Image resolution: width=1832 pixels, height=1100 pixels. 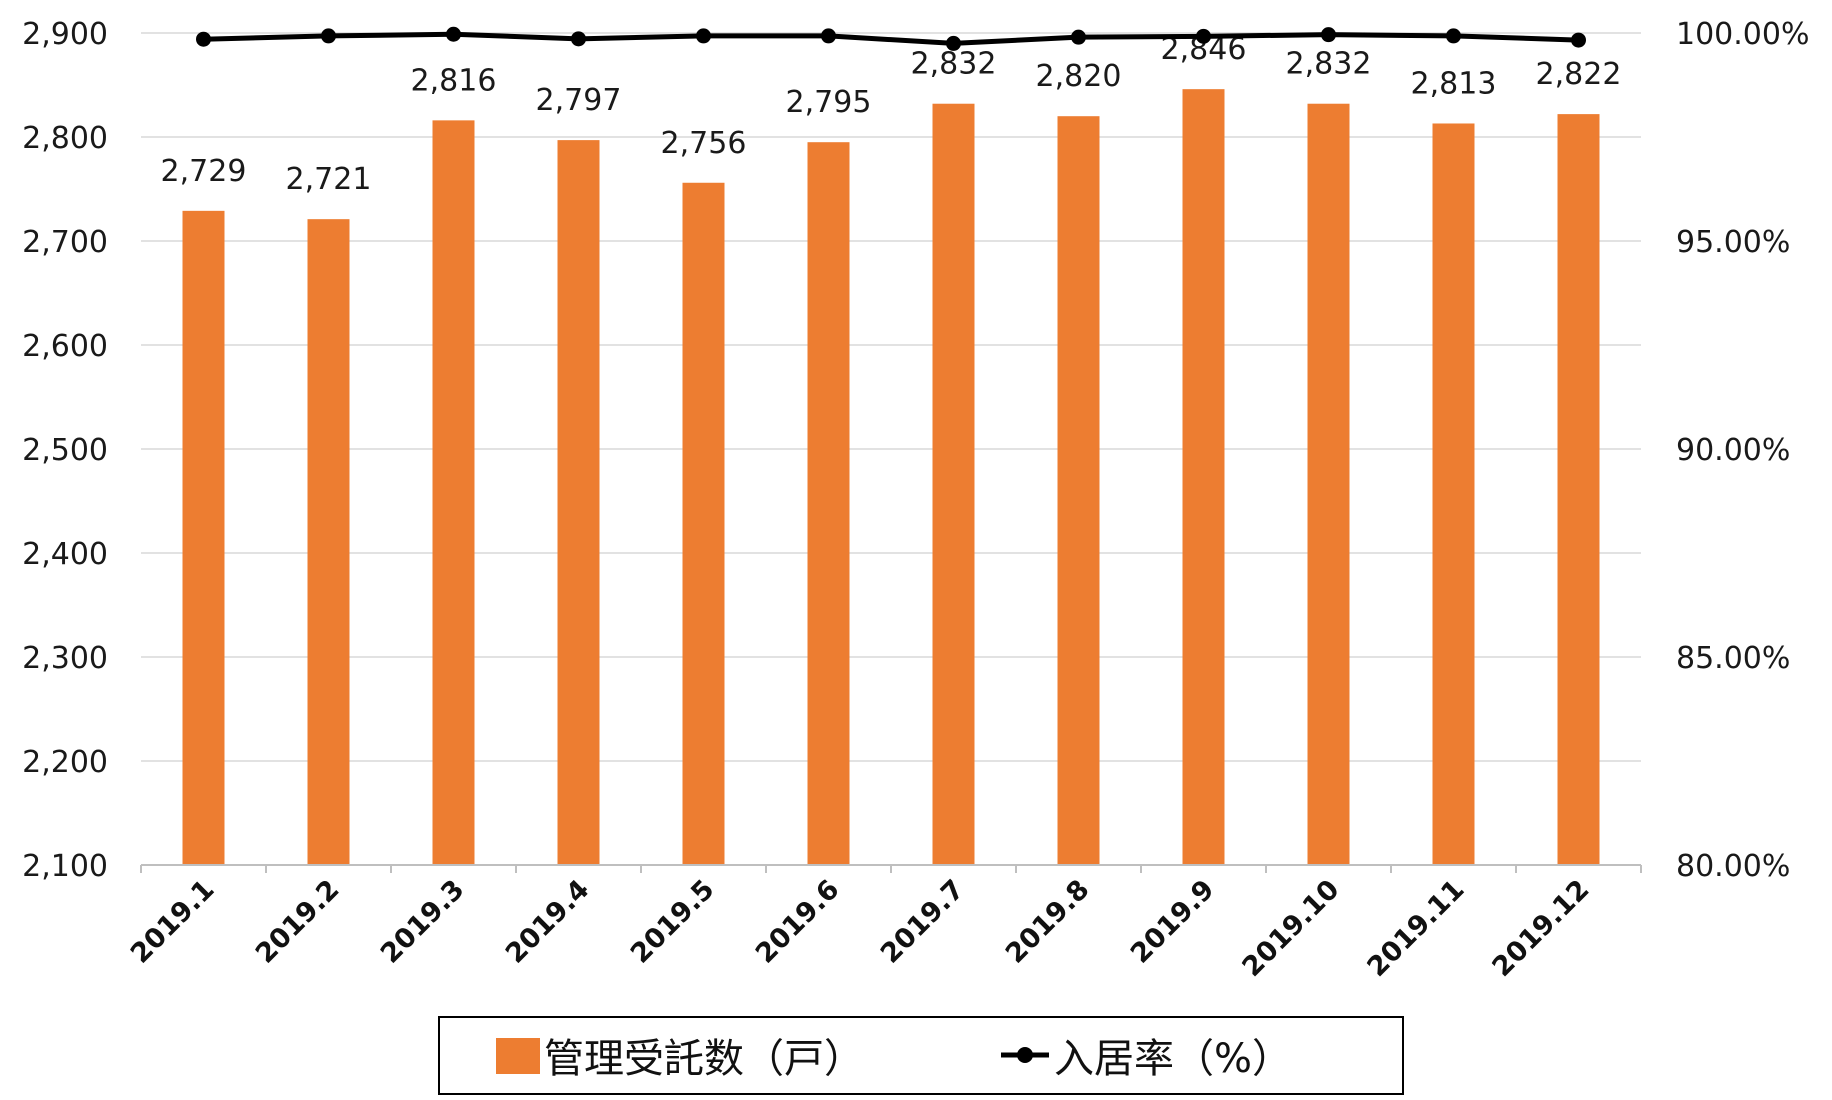 What do you see at coordinates (65, 138) in the screenshot?
I see `left-tick-label: 2,800` at bounding box center [65, 138].